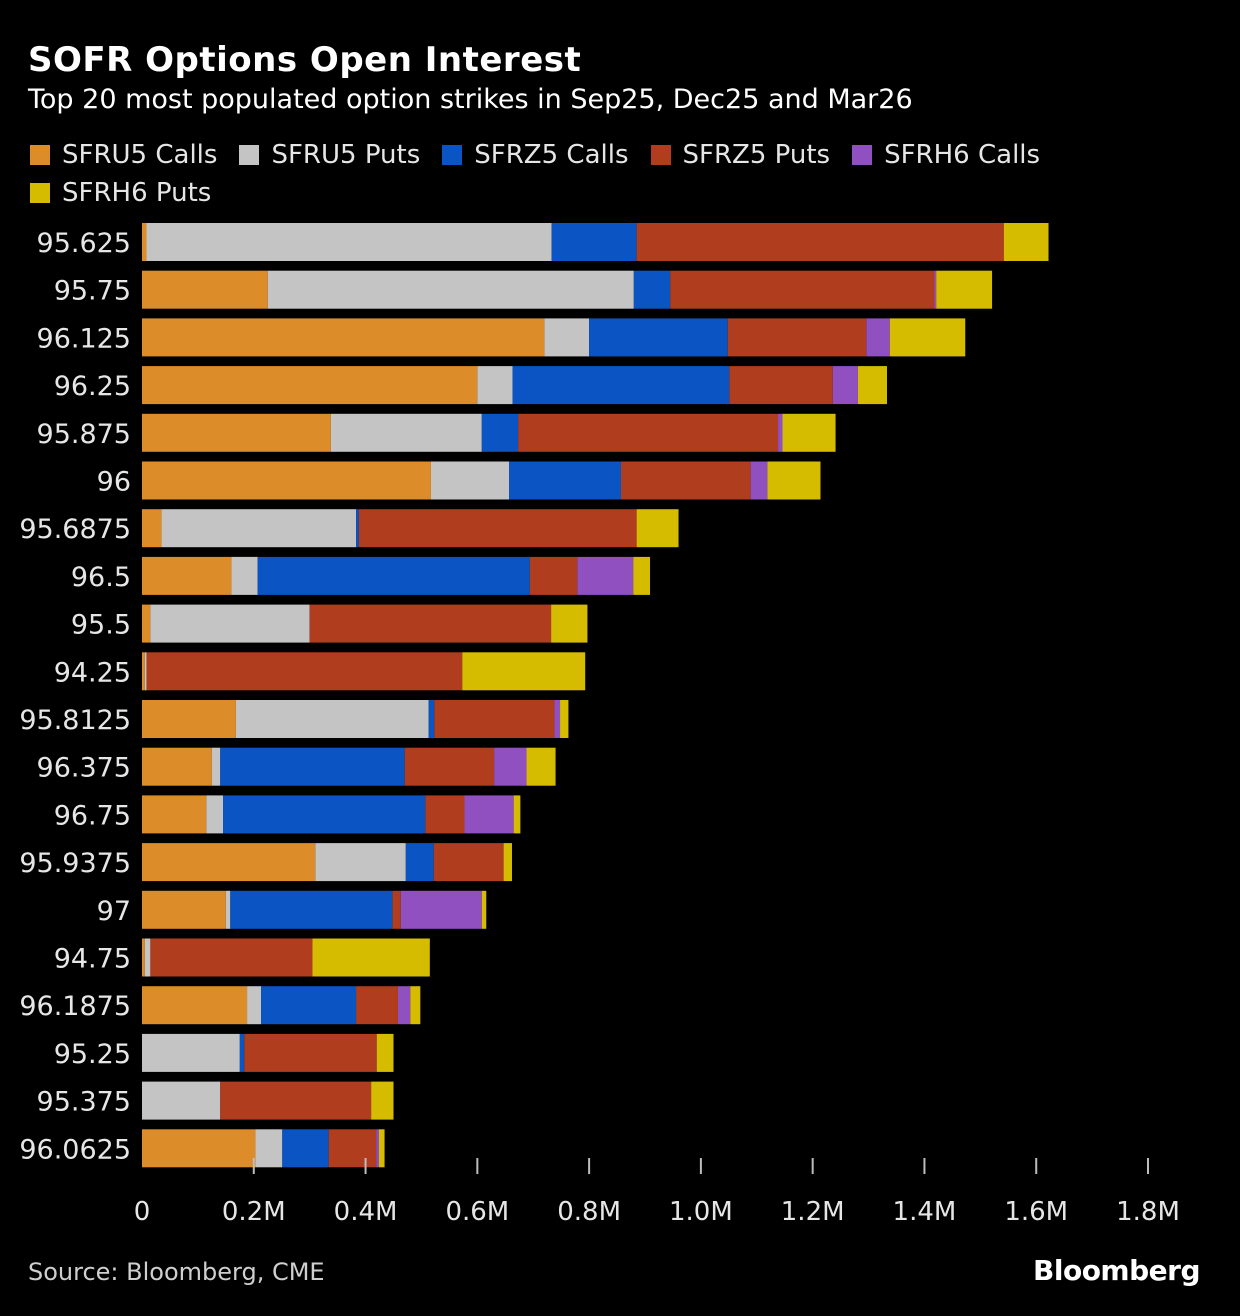 Image resolution: width=1240 pixels, height=1316 pixels. I want to click on x-tick-label: 1.6M, so click(1036, 1212).